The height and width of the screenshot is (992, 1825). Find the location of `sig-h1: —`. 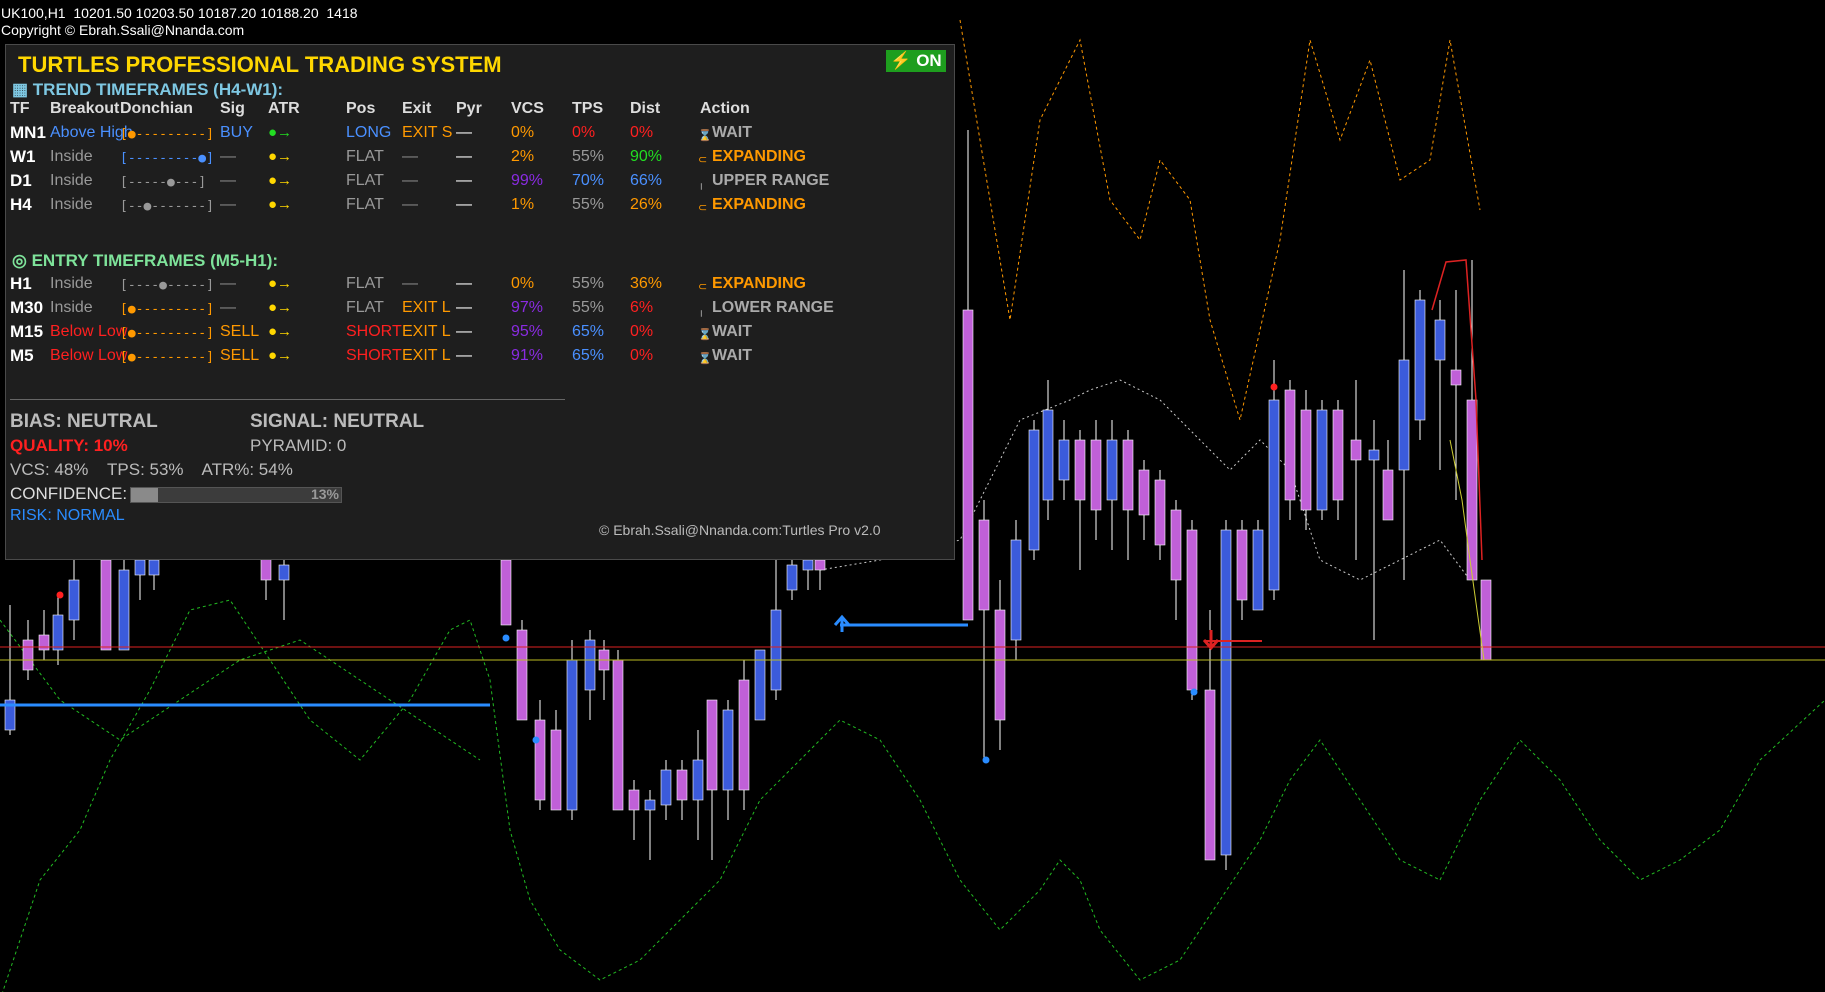

sig-h1: — is located at coordinates (228, 283).